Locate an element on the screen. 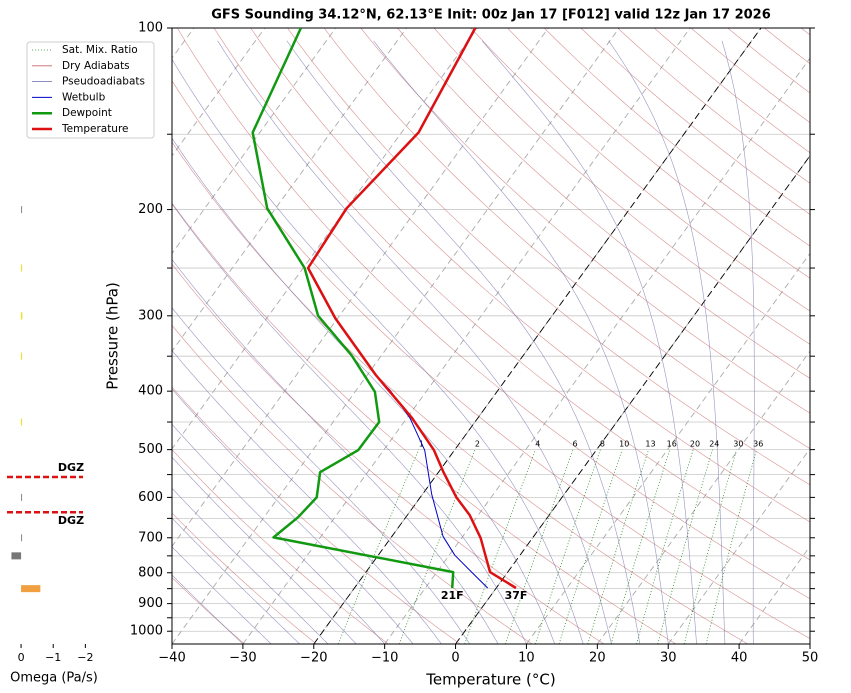  legend-label: Dewpoint is located at coordinates (87, 113).